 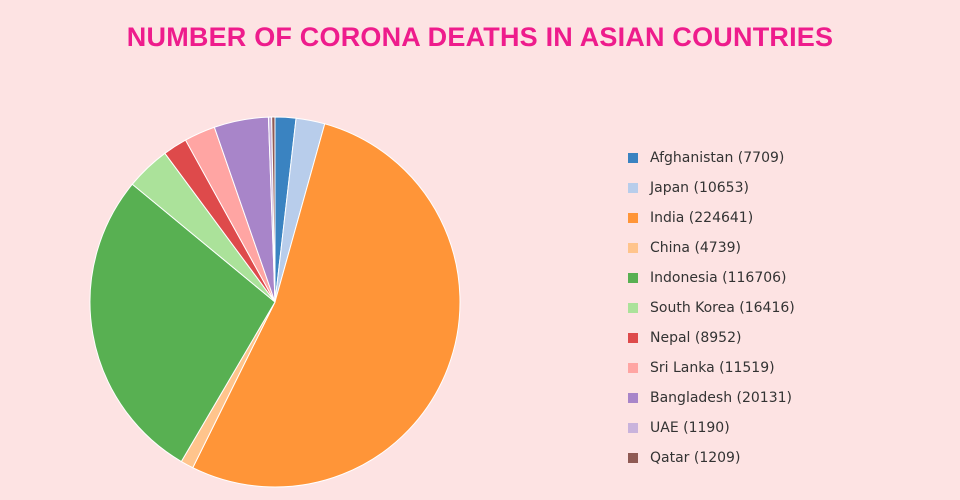 I want to click on legend-label: Bangladesh (20131), so click(x=721, y=398).